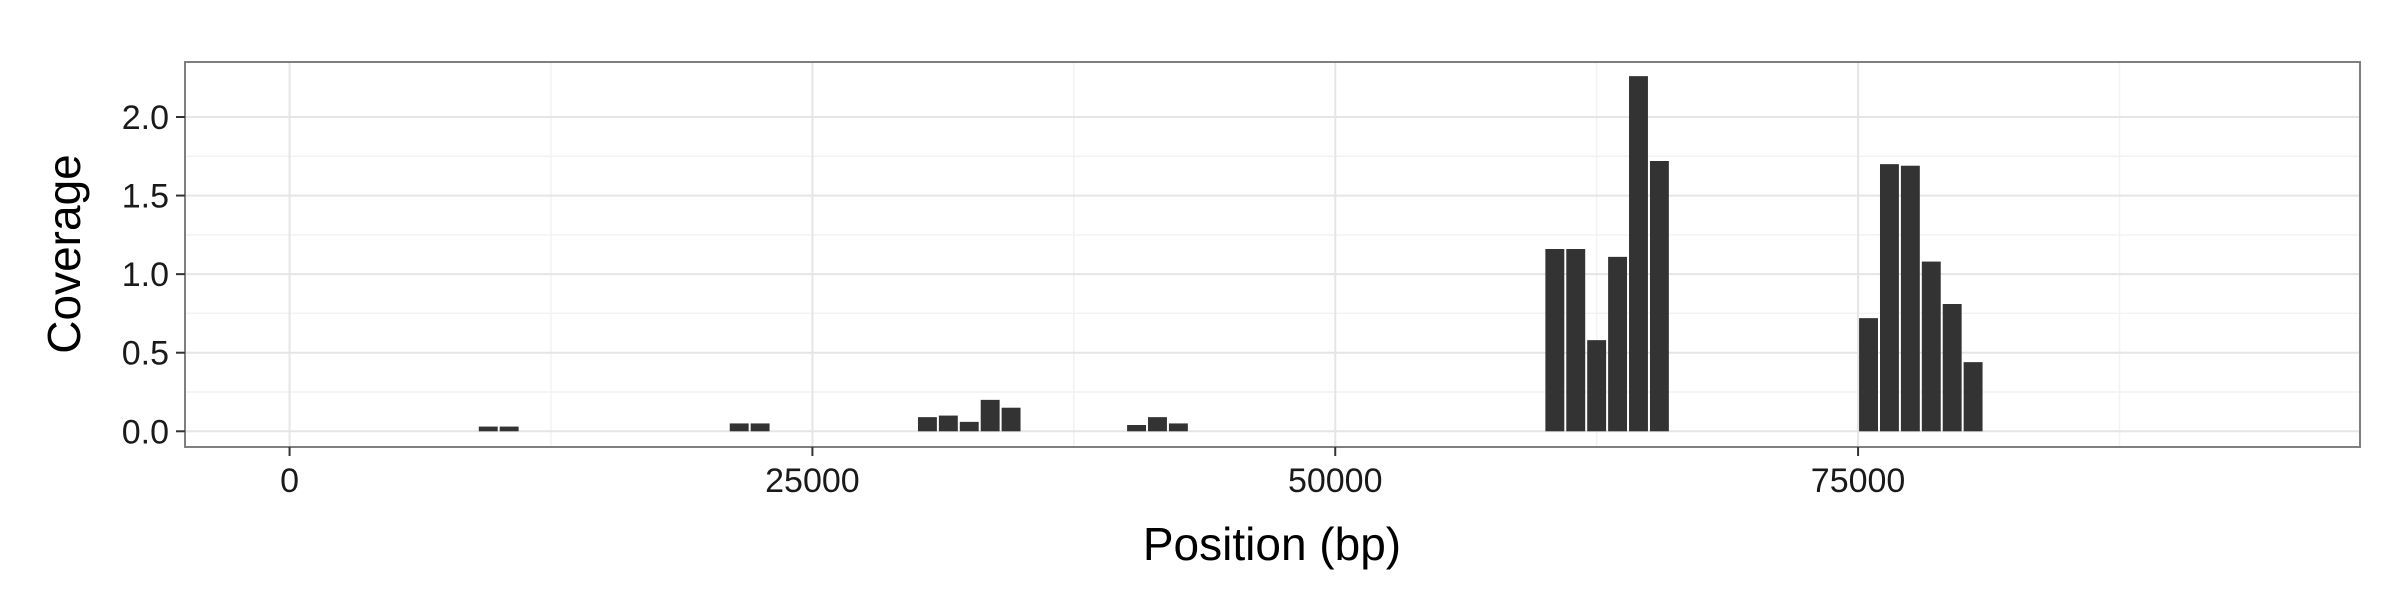 Image resolution: width=2400 pixels, height=605 pixels. I want to click on x-tick-label: 0, so click(289, 481).